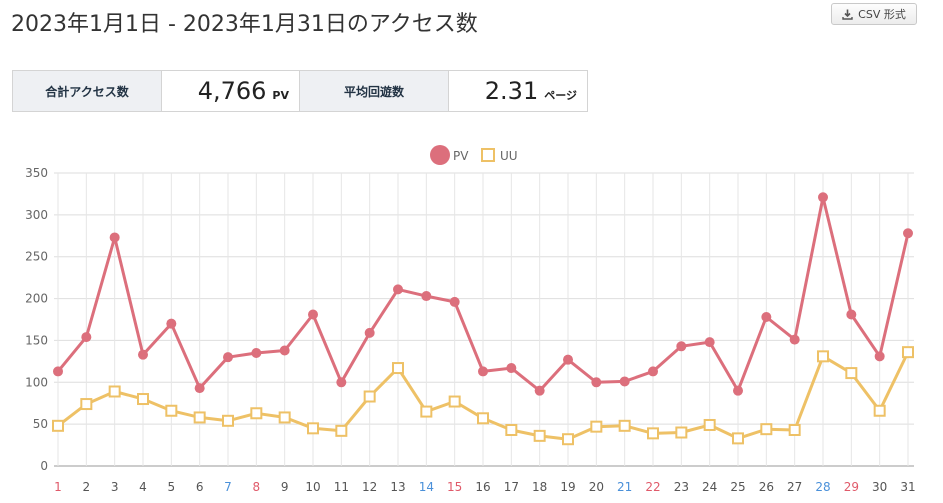 The image size is (943, 503). I want to click on download-icon, so click(847, 14).